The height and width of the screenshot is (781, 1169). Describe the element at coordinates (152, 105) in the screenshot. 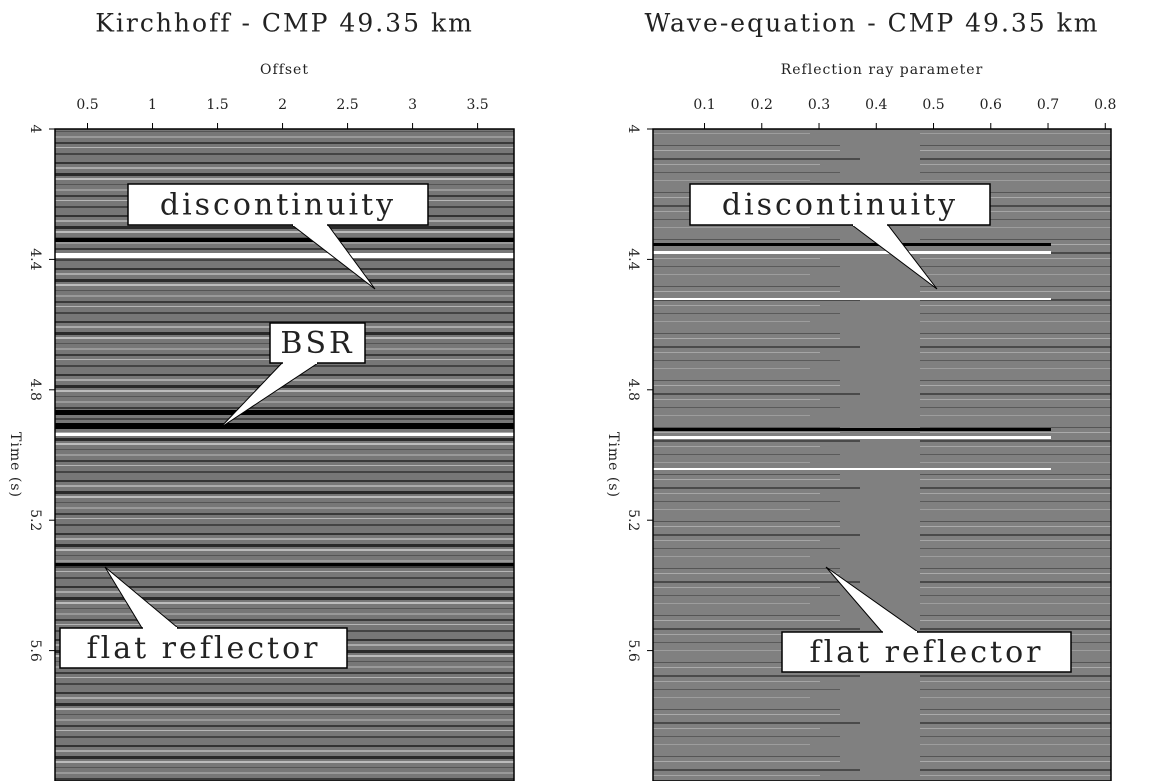

I see `x-tick-label: 1` at that location.